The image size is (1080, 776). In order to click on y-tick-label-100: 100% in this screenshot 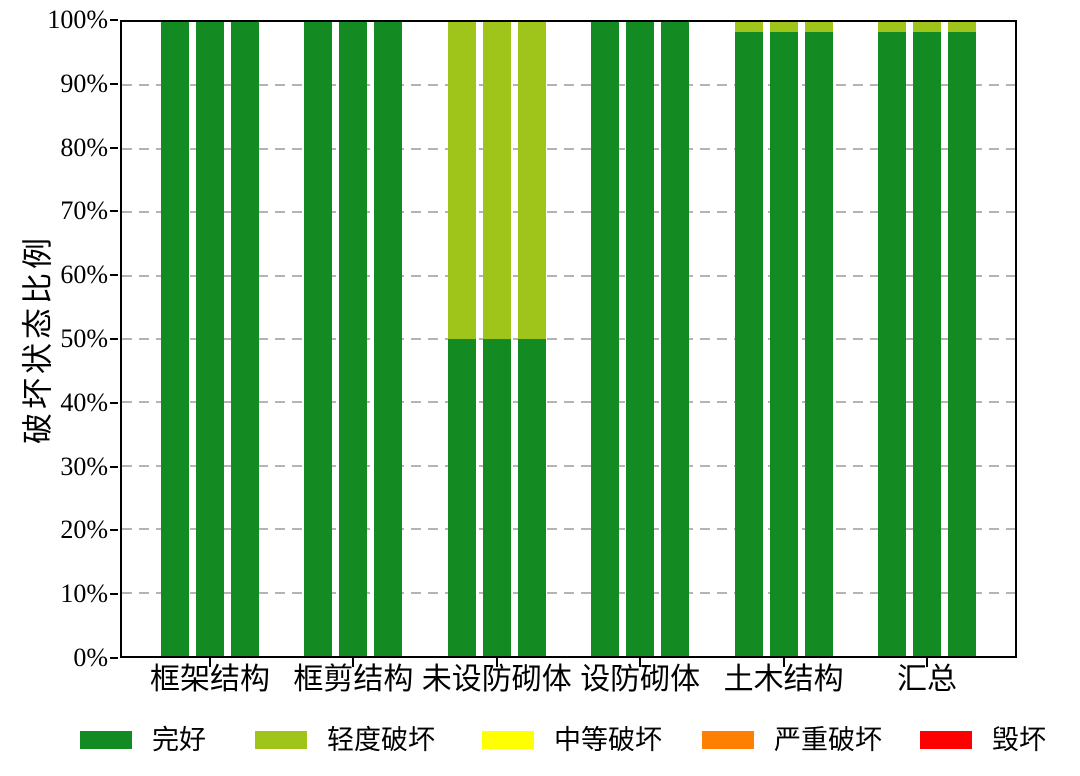, I will do `click(77, 19)`.